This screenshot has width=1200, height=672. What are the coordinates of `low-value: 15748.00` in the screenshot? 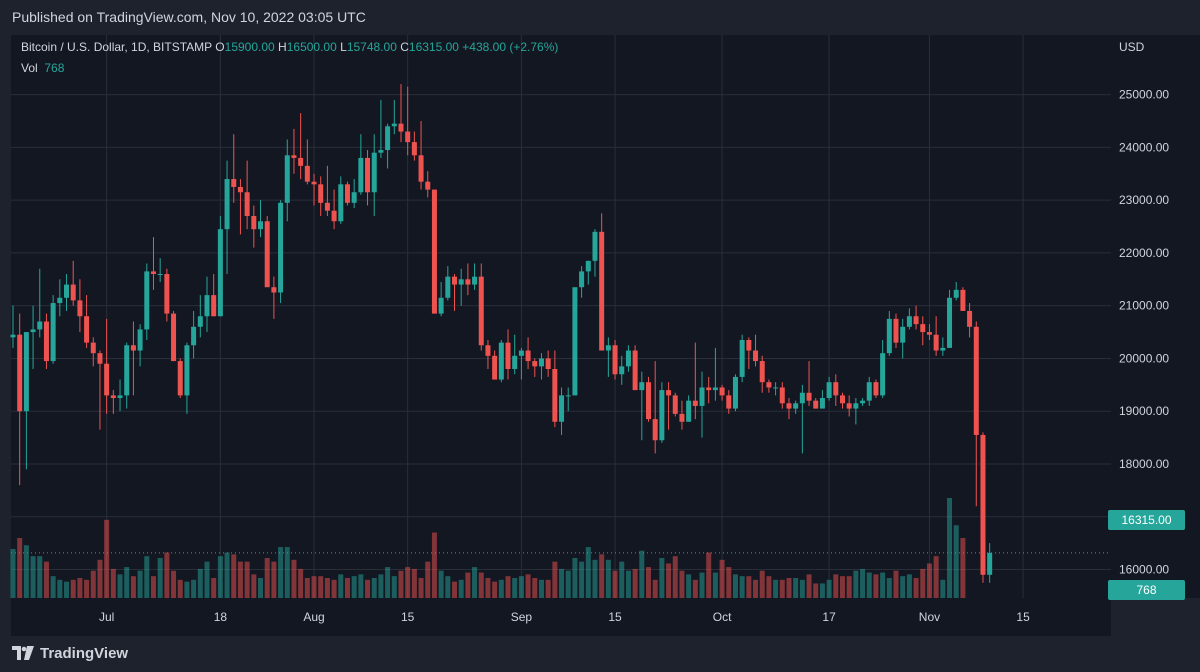 It's located at (371, 47).